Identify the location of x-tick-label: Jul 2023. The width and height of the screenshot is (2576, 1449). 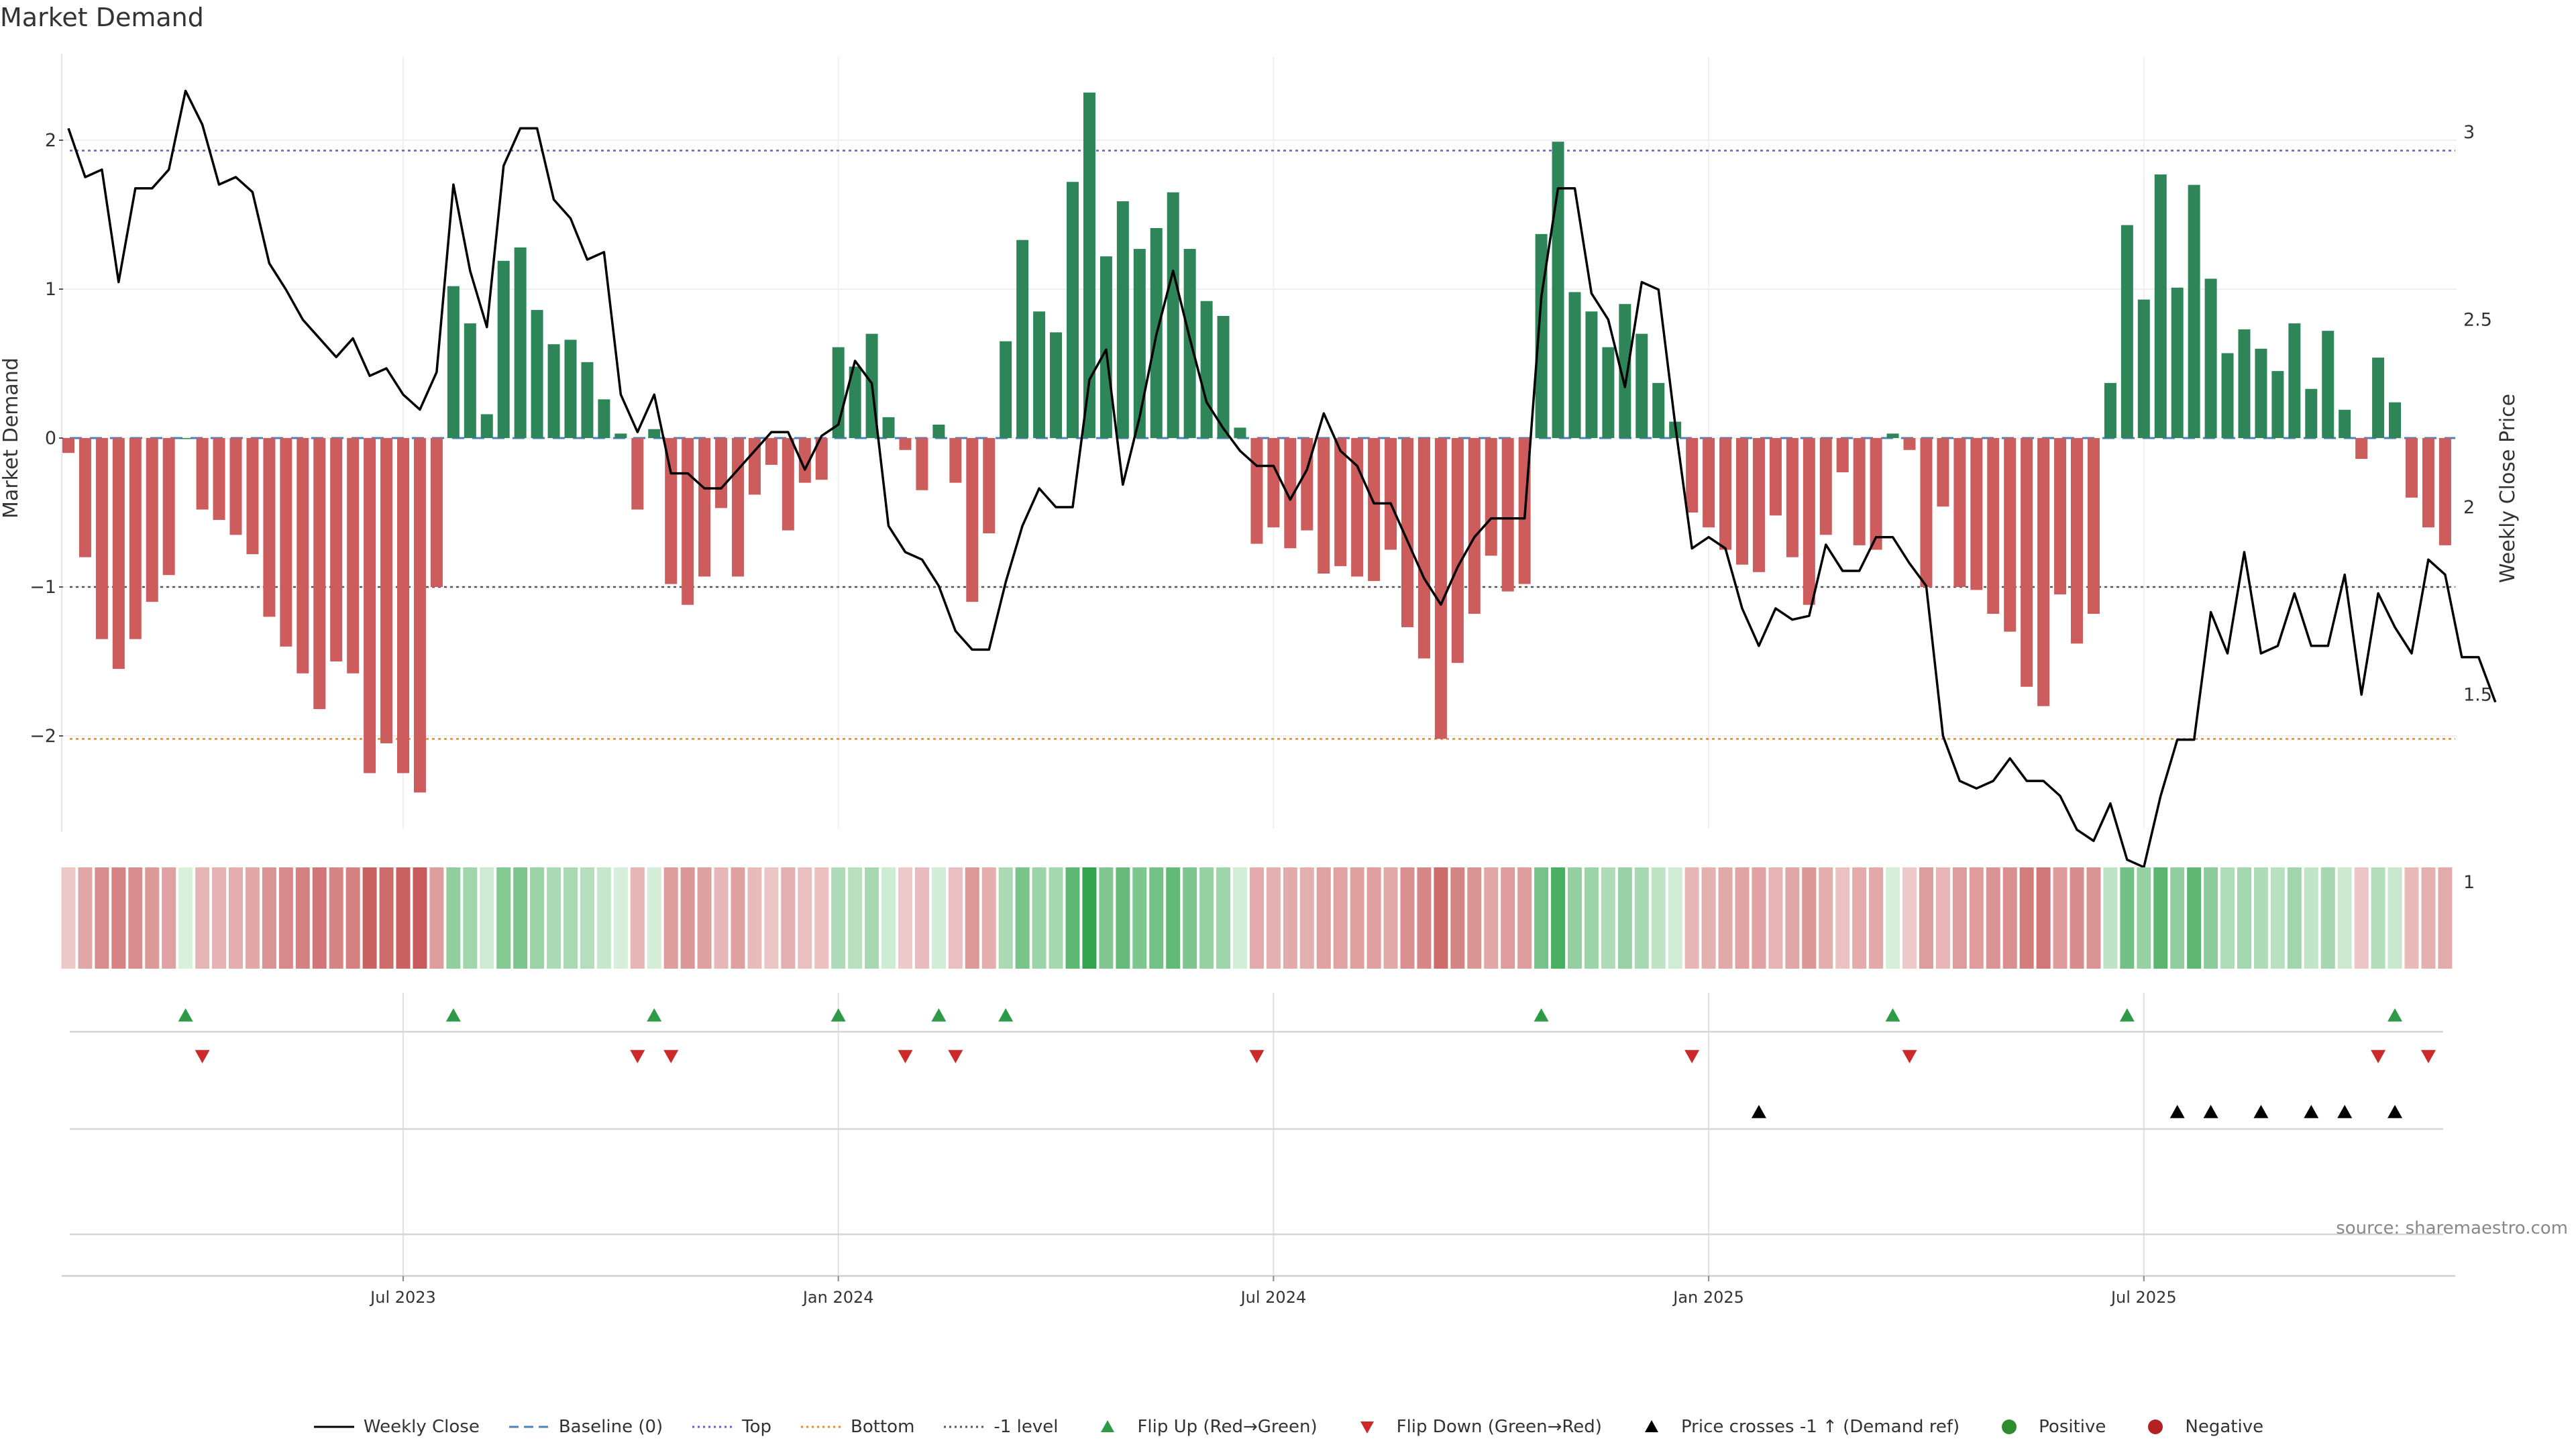
(402, 1297).